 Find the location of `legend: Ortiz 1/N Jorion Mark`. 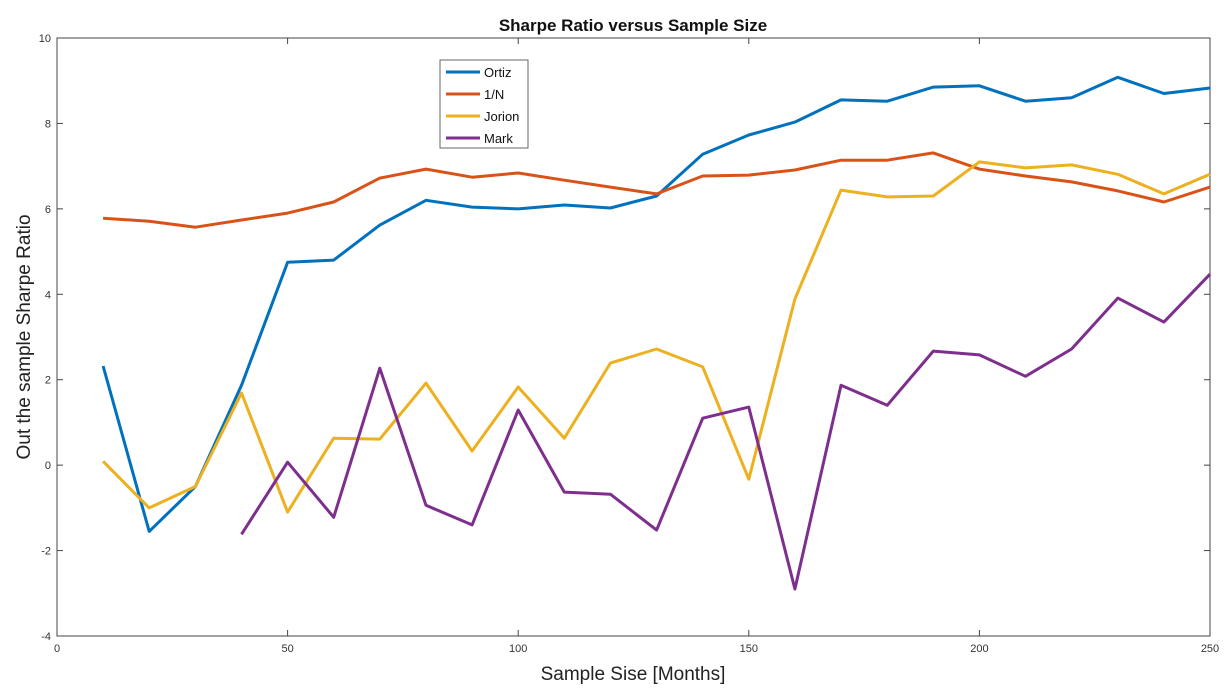

legend: Ortiz 1/N Jorion Mark is located at coordinates (484, 104).